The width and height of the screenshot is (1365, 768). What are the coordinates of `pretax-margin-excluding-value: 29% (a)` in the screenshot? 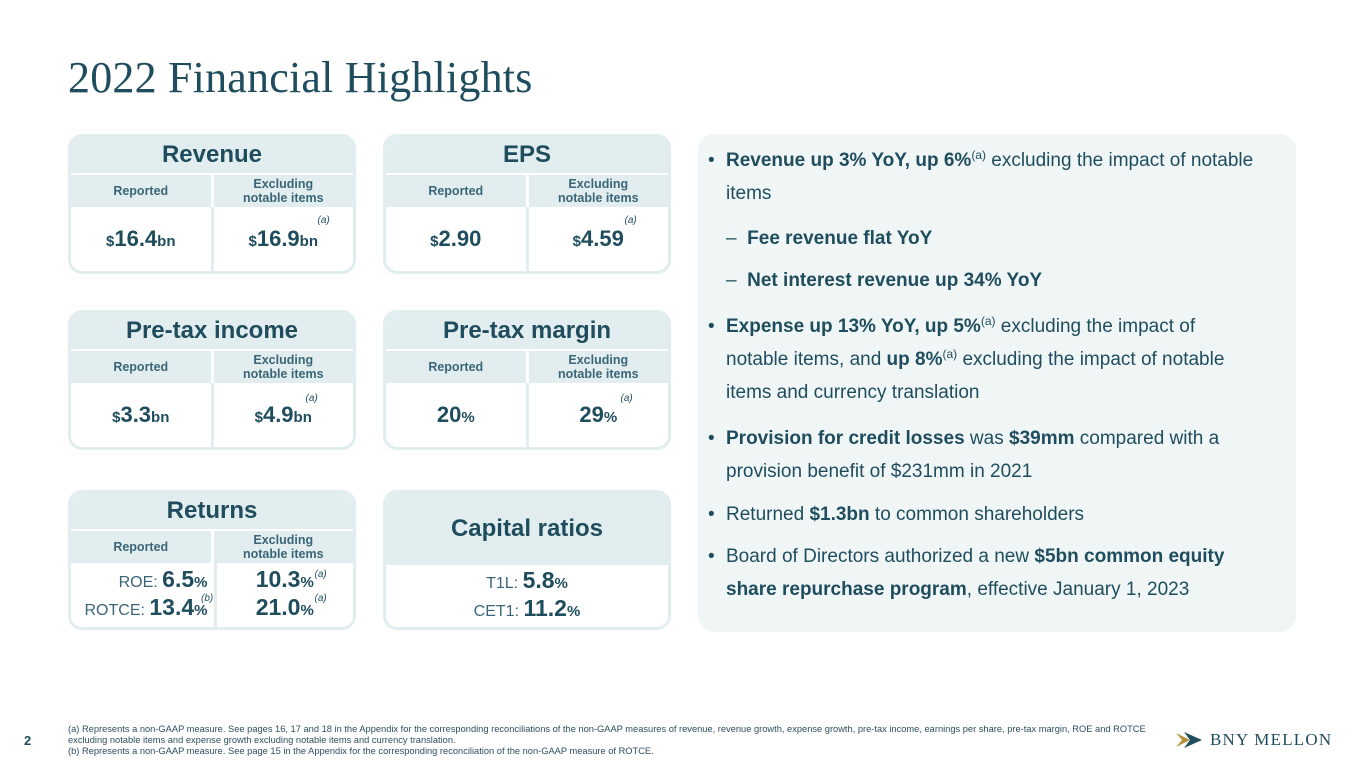 It's located at (597, 415).